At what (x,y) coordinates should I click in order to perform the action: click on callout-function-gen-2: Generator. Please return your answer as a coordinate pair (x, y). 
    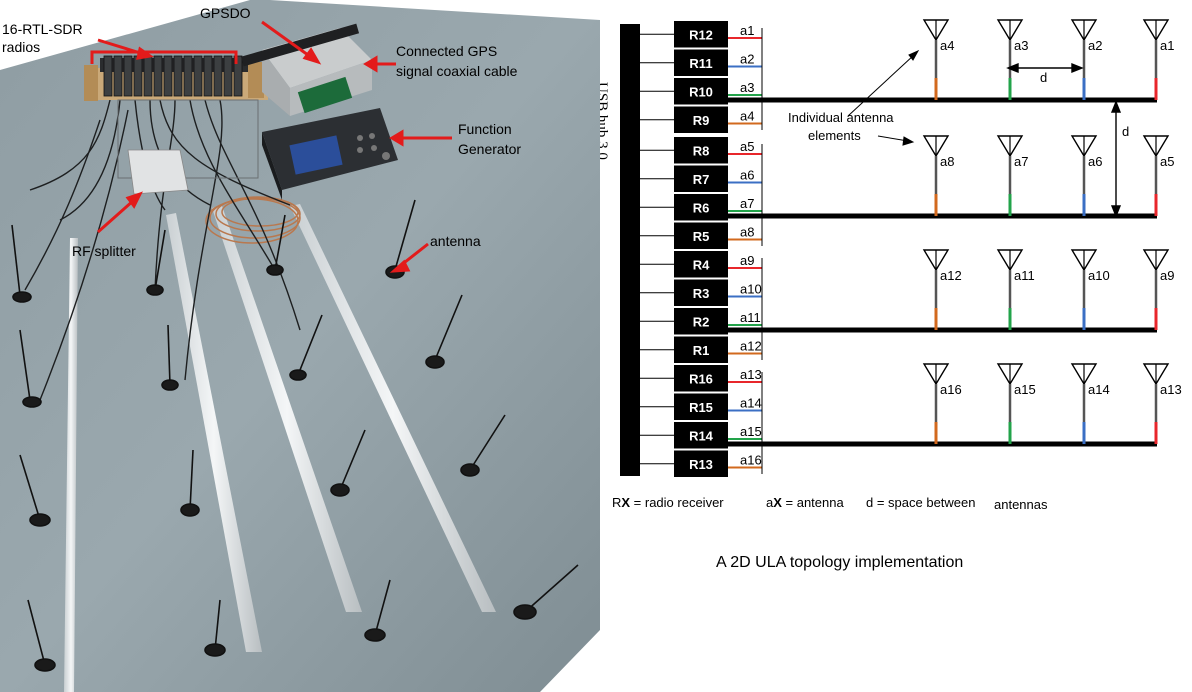
    Looking at the image, I should click on (489, 149).